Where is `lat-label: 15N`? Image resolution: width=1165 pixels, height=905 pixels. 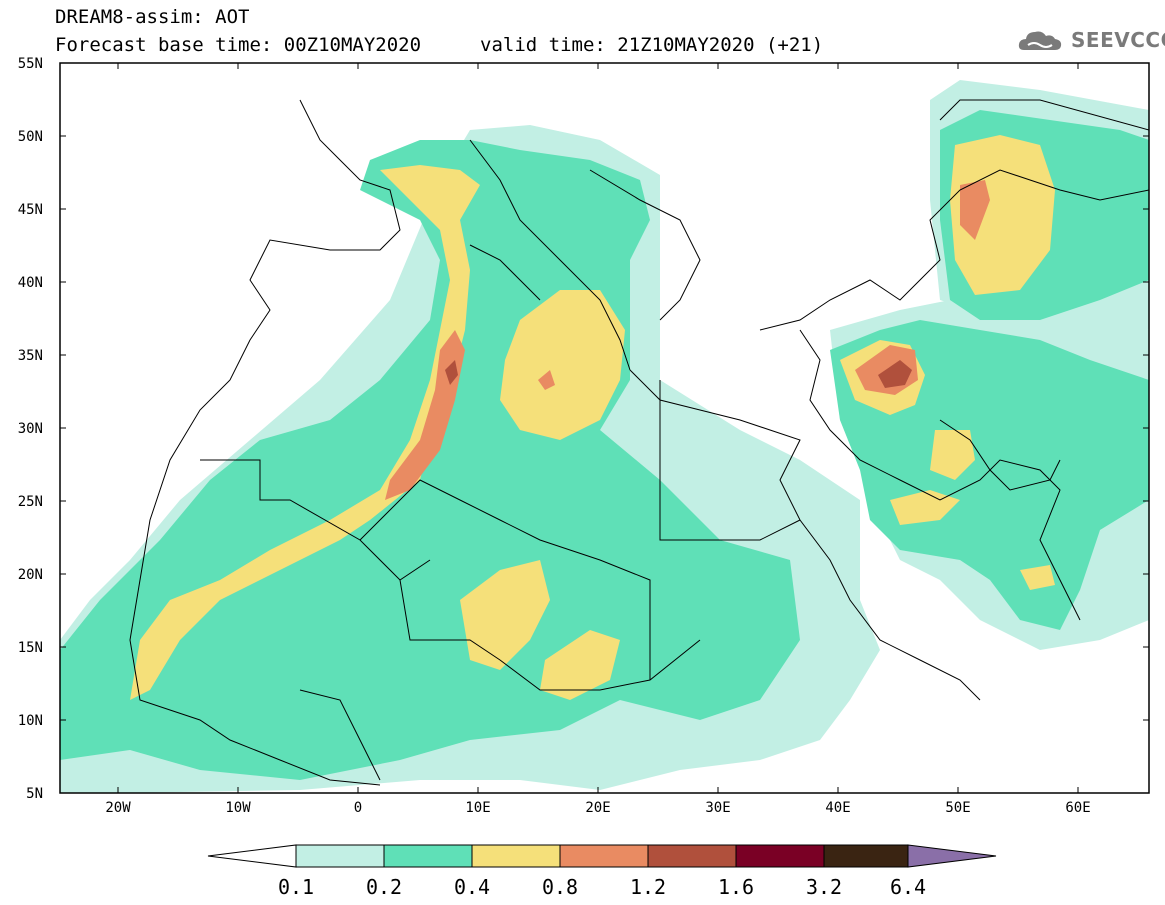
lat-label: 15N is located at coordinates (30, 648).